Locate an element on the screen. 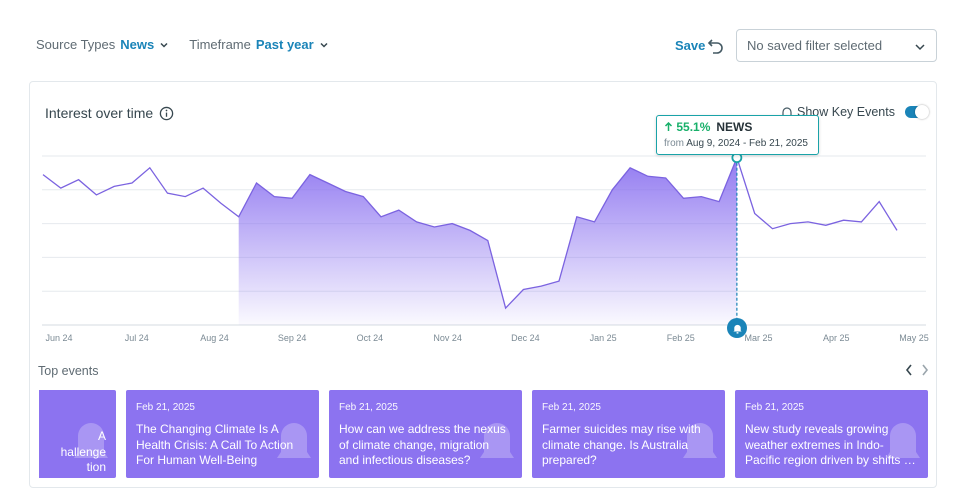  saved-filter-select: No saved filter selected is located at coordinates (836, 45).